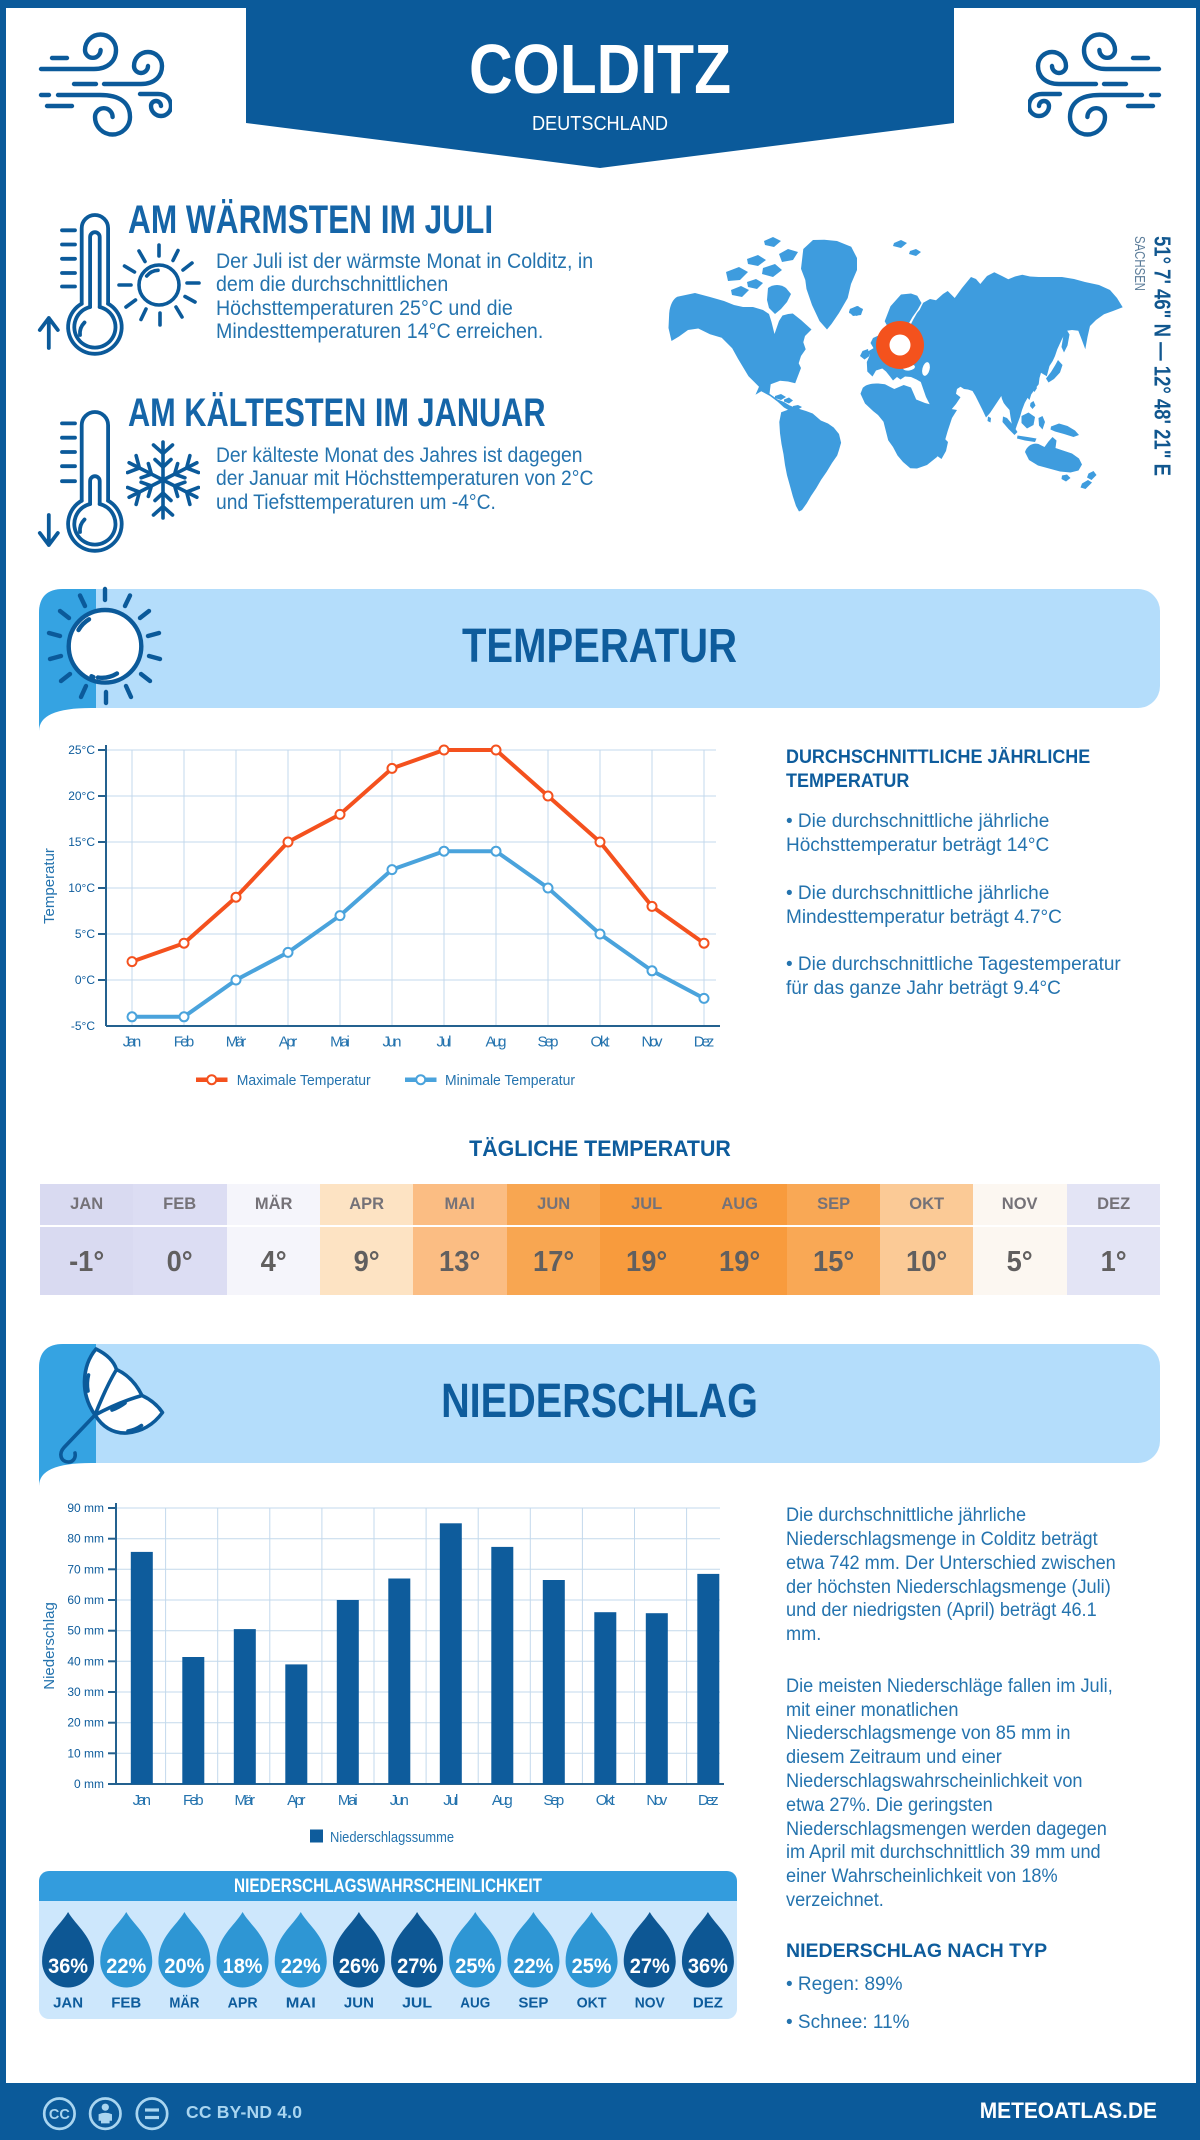  Describe the element at coordinates (49, 1646) in the screenshot. I see `svg-text: Niederschlag` at that location.